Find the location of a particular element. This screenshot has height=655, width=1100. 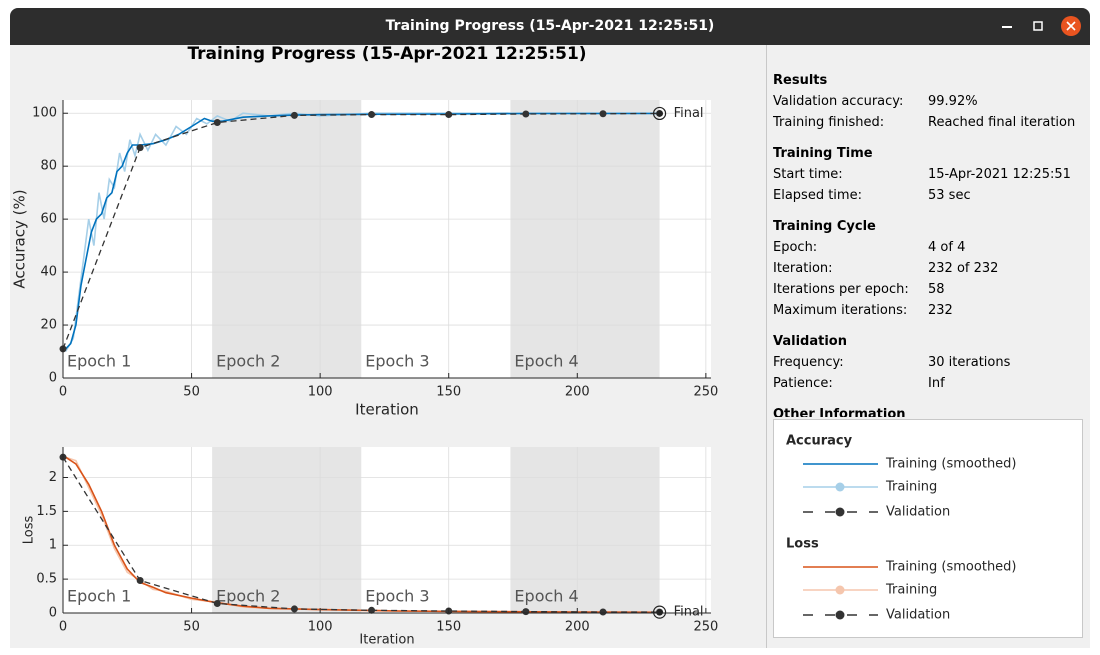

info-row: Patience: Inf is located at coordinates (928, 383).